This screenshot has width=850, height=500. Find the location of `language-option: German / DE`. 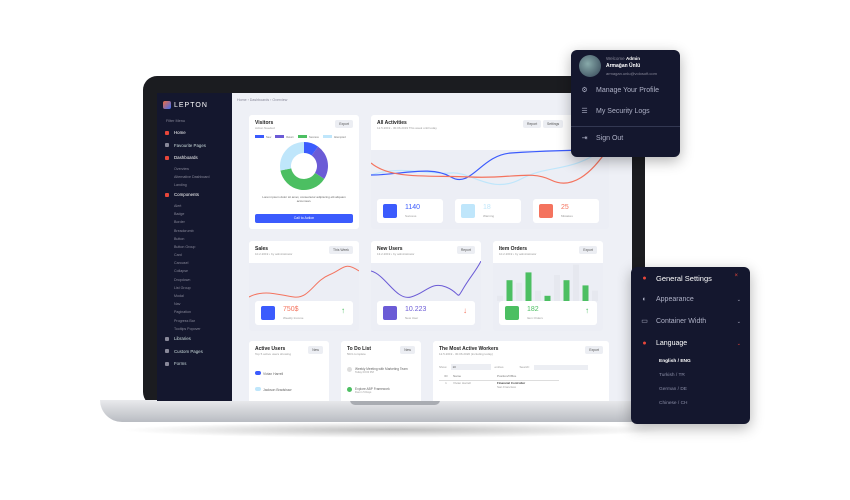

language-option: German / DE is located at coordinates (673, 389).